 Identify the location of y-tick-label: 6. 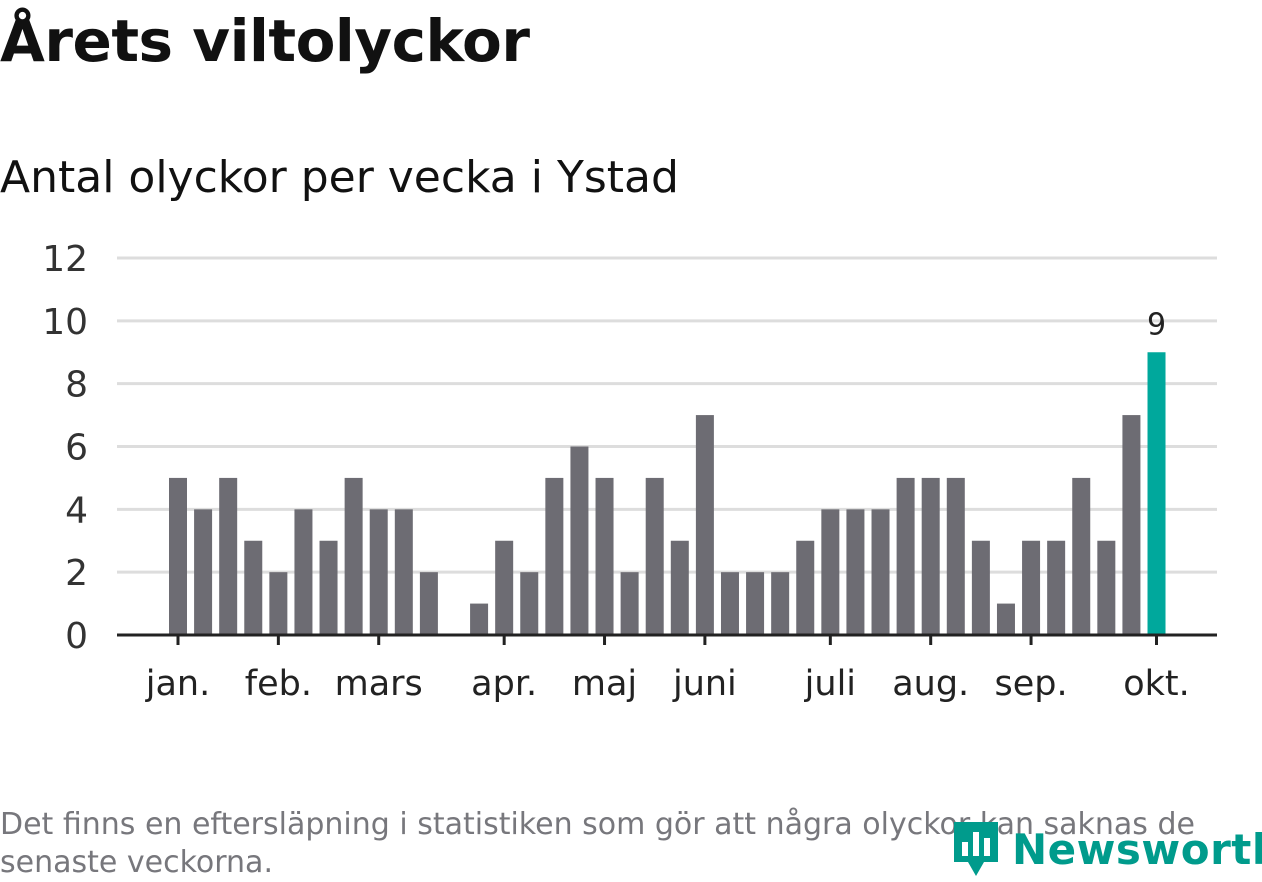
(76, 448).